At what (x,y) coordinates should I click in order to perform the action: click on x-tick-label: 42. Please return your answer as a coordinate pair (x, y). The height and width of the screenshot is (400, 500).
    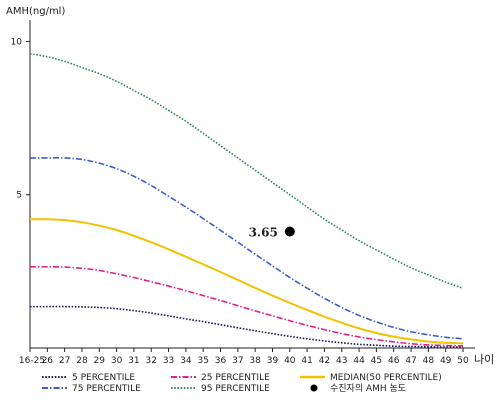
    Looking at the image, I should click on (324, 361).